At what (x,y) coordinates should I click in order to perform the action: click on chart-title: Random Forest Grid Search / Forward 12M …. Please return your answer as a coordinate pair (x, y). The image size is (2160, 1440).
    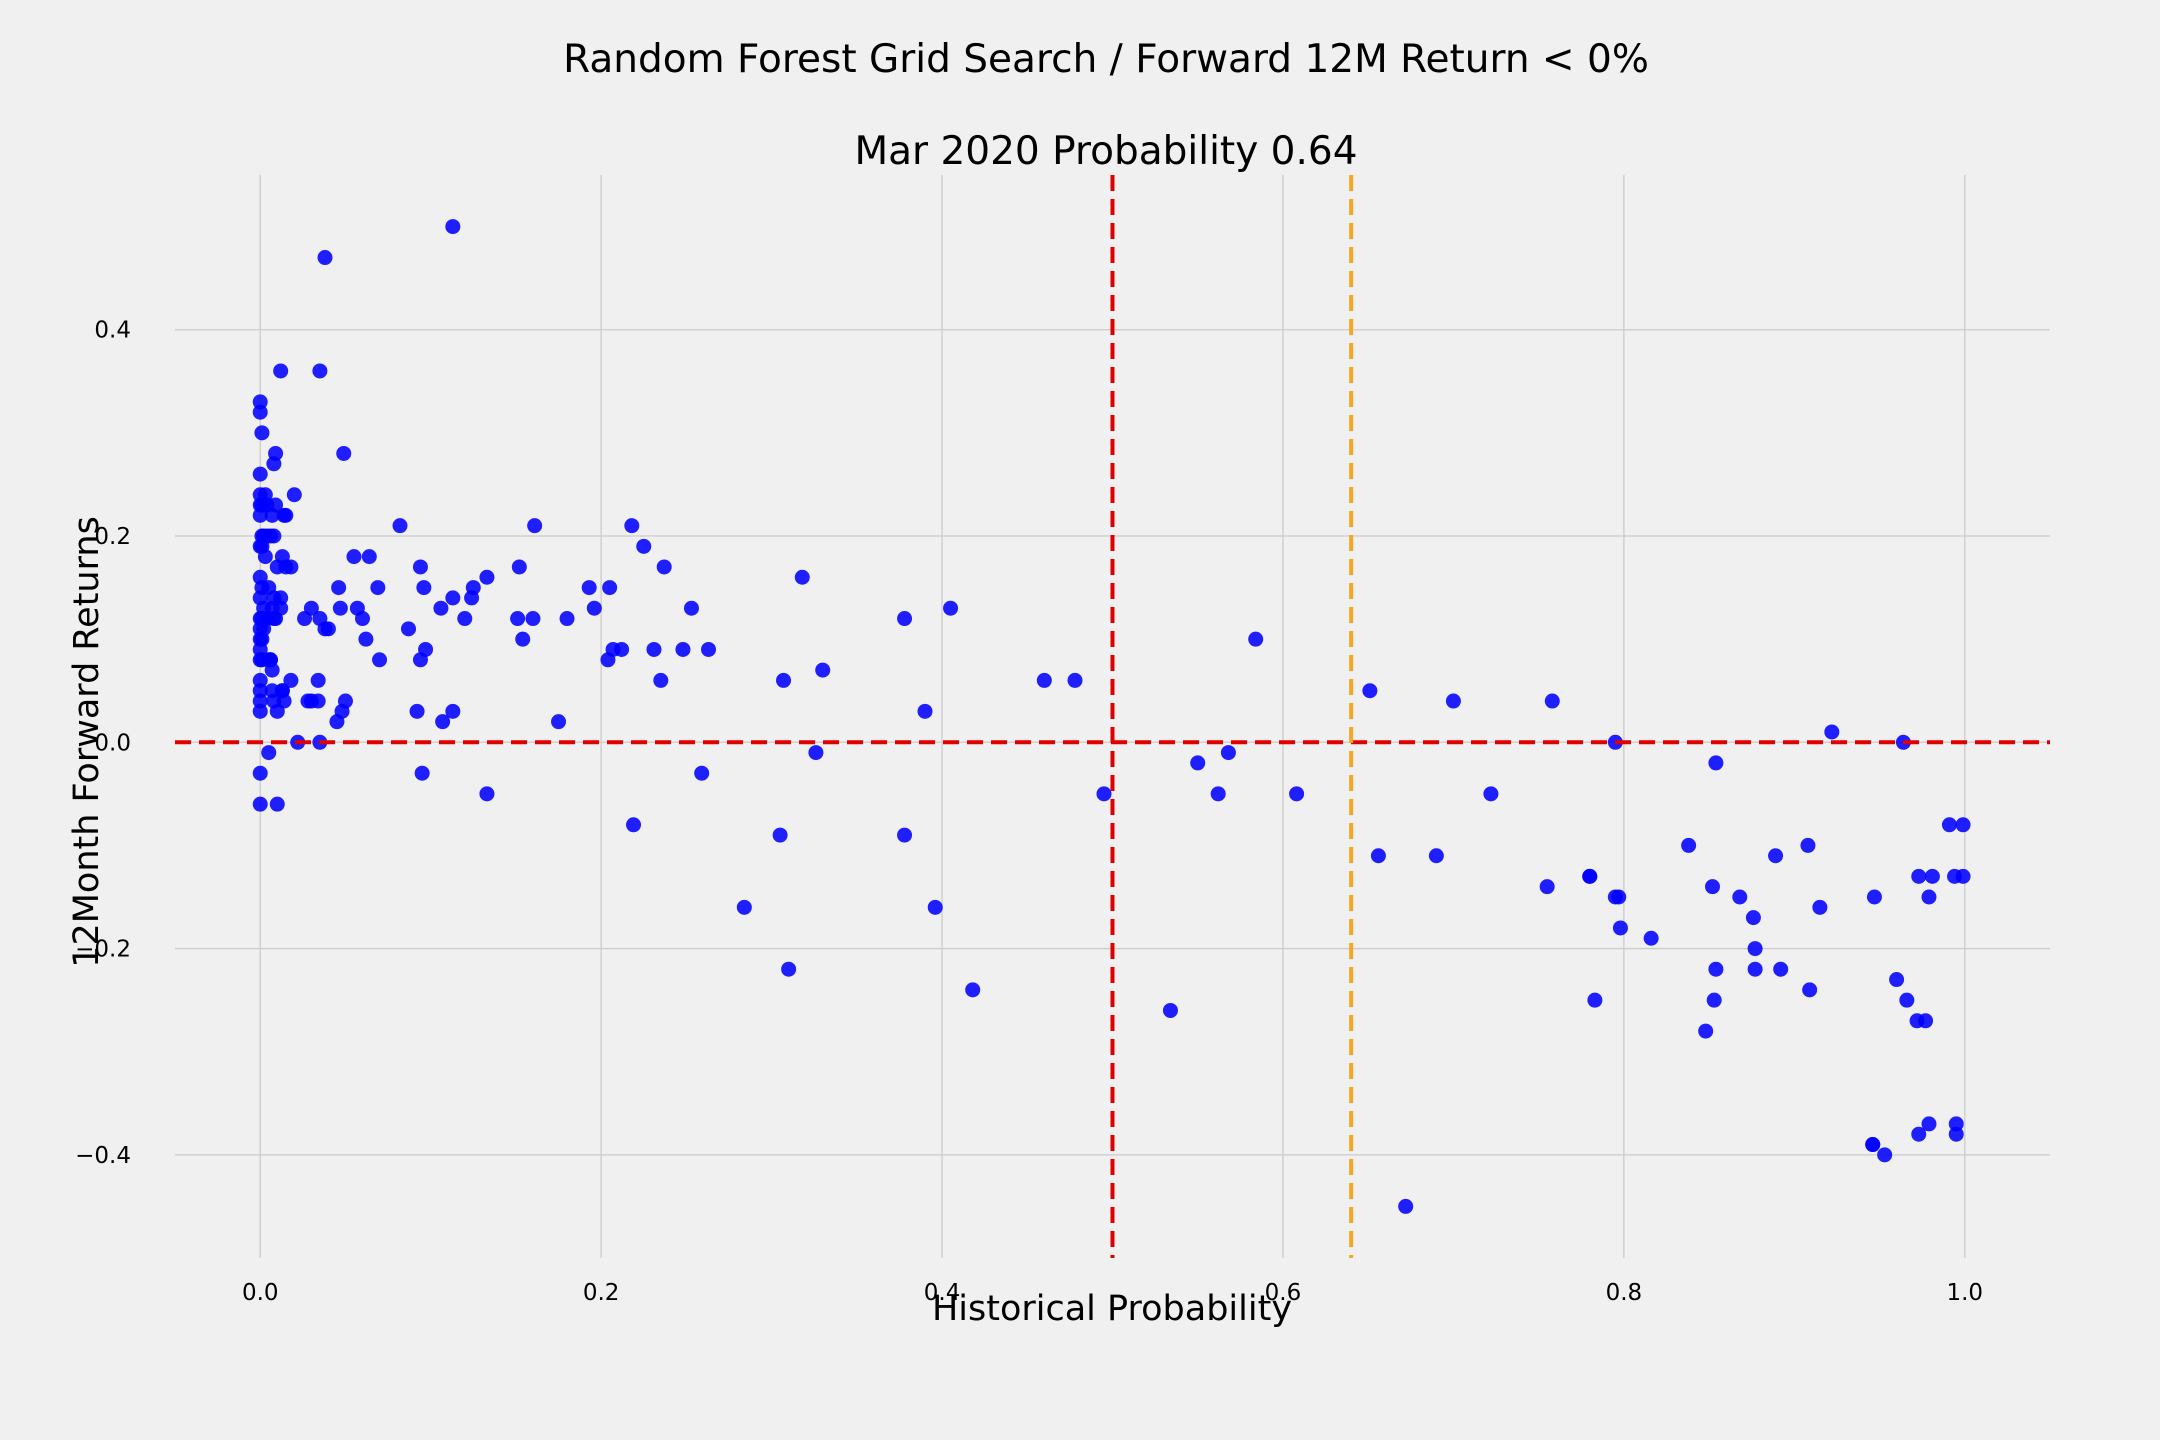
    Looking at the image, I should click on (1106, 59).